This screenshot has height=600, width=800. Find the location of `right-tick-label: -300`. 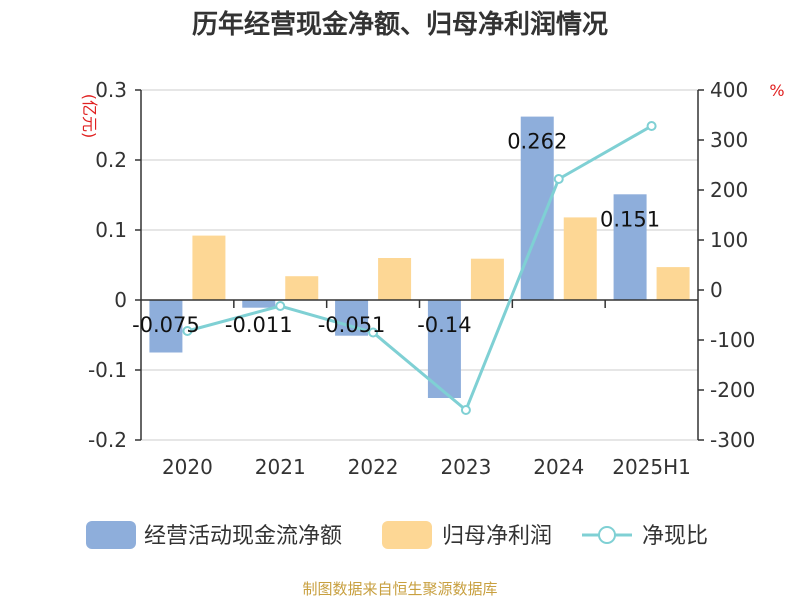

right-tick-label: -300 is located at coordinates (732, 440).